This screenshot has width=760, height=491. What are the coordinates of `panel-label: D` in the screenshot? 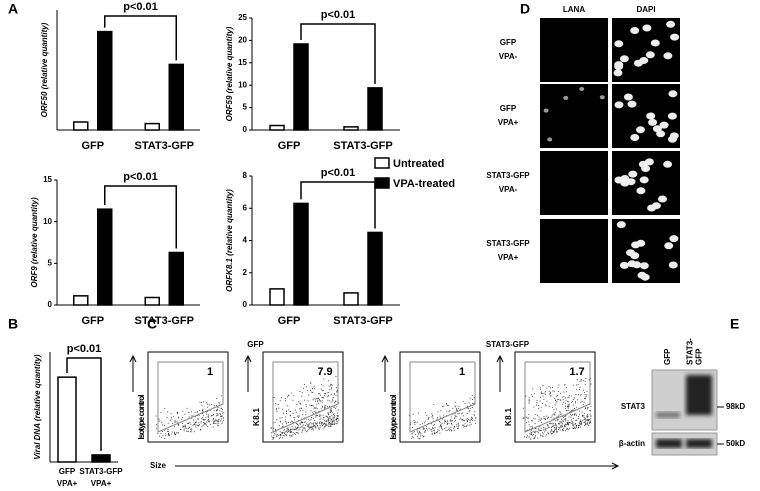 It's located at (525, 9).